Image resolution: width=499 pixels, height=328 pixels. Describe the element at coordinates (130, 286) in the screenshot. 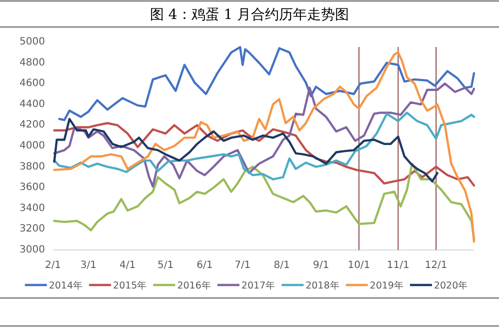

I see `legend-label: 2015年` at that location.